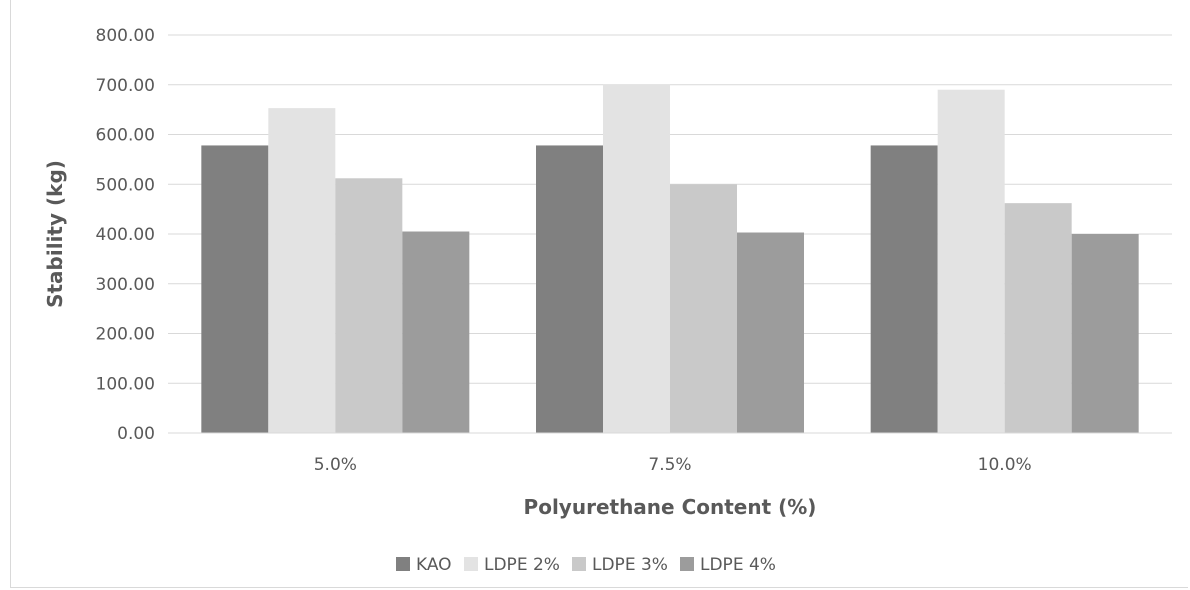 This screenshot has width=1190, height=590. Describe the element at coordinates (630, 565) in the screenshot. I see `legend-label: LDPE 3%` at that location.